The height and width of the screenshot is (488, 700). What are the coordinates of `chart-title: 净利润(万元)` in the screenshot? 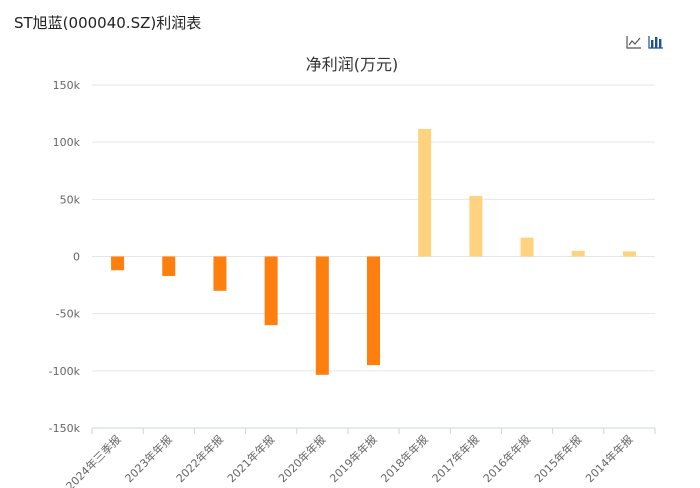 It's located at (352, 64).